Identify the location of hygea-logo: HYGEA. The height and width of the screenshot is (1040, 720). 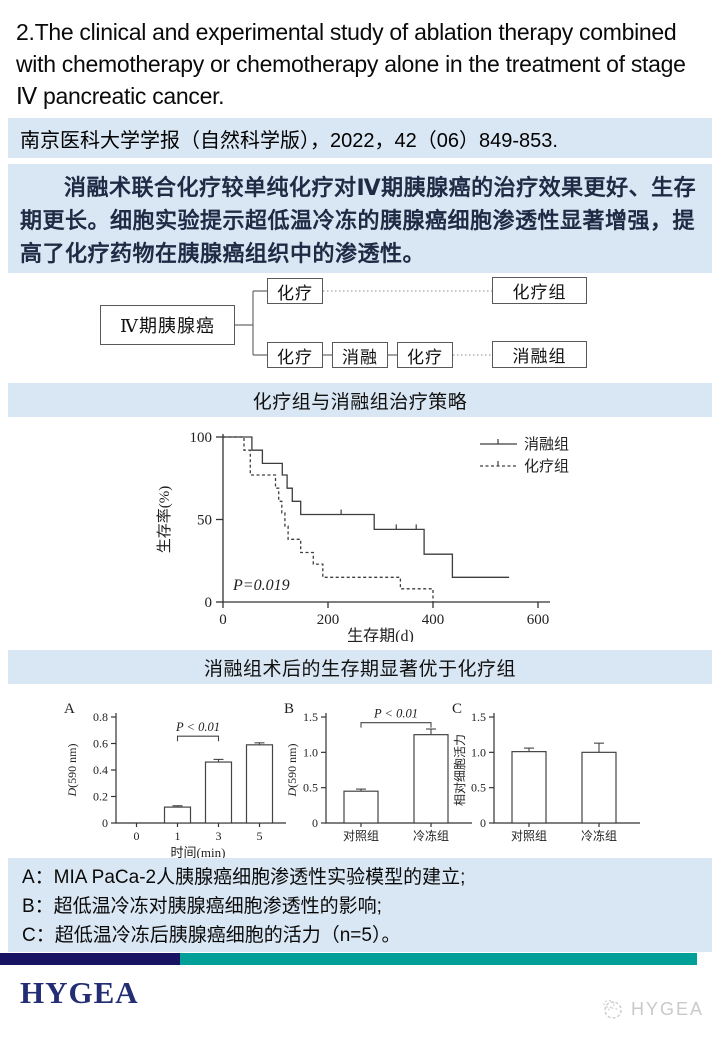
(79, 992).